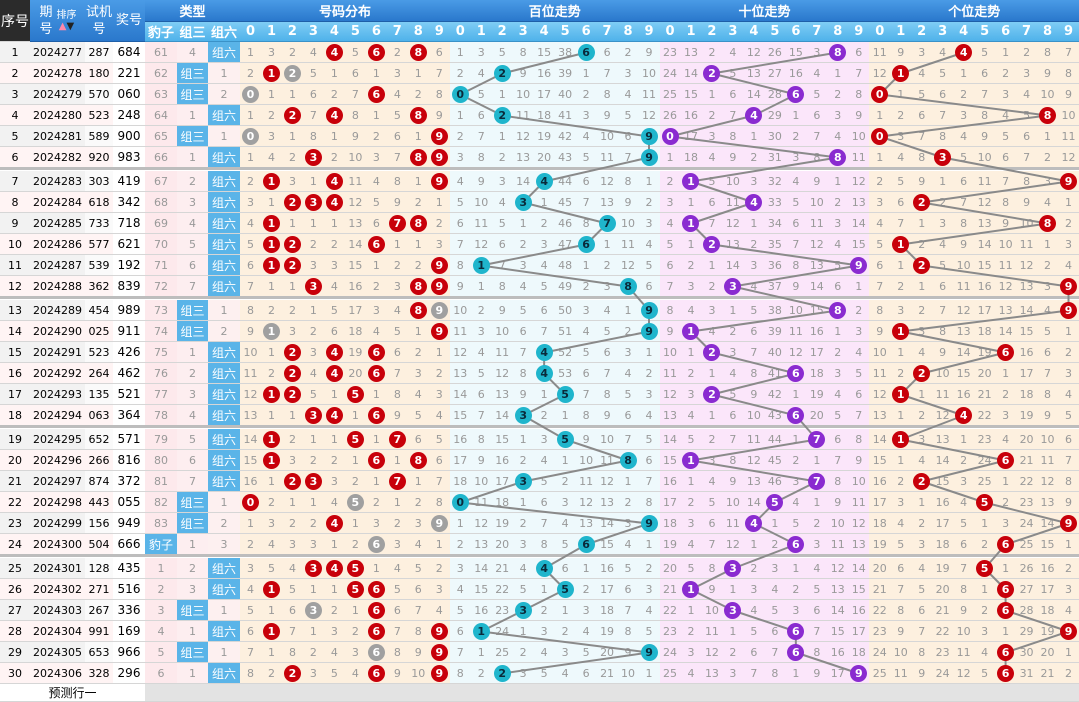  Describe the element at coordinates (964, 610) in the screenshot. I see `units-cell: 9` at that location.